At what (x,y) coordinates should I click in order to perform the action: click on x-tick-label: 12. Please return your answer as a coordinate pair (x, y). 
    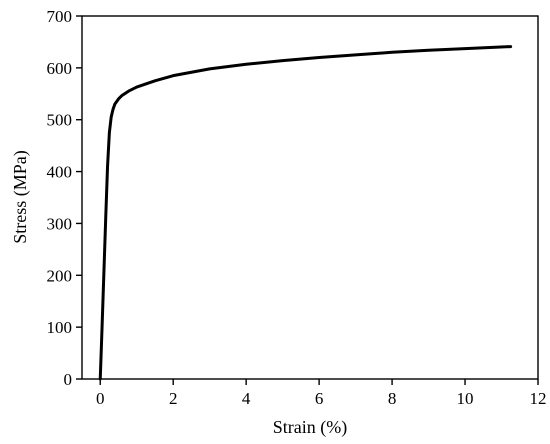
    Looking at the image, I should click on (538, 398).